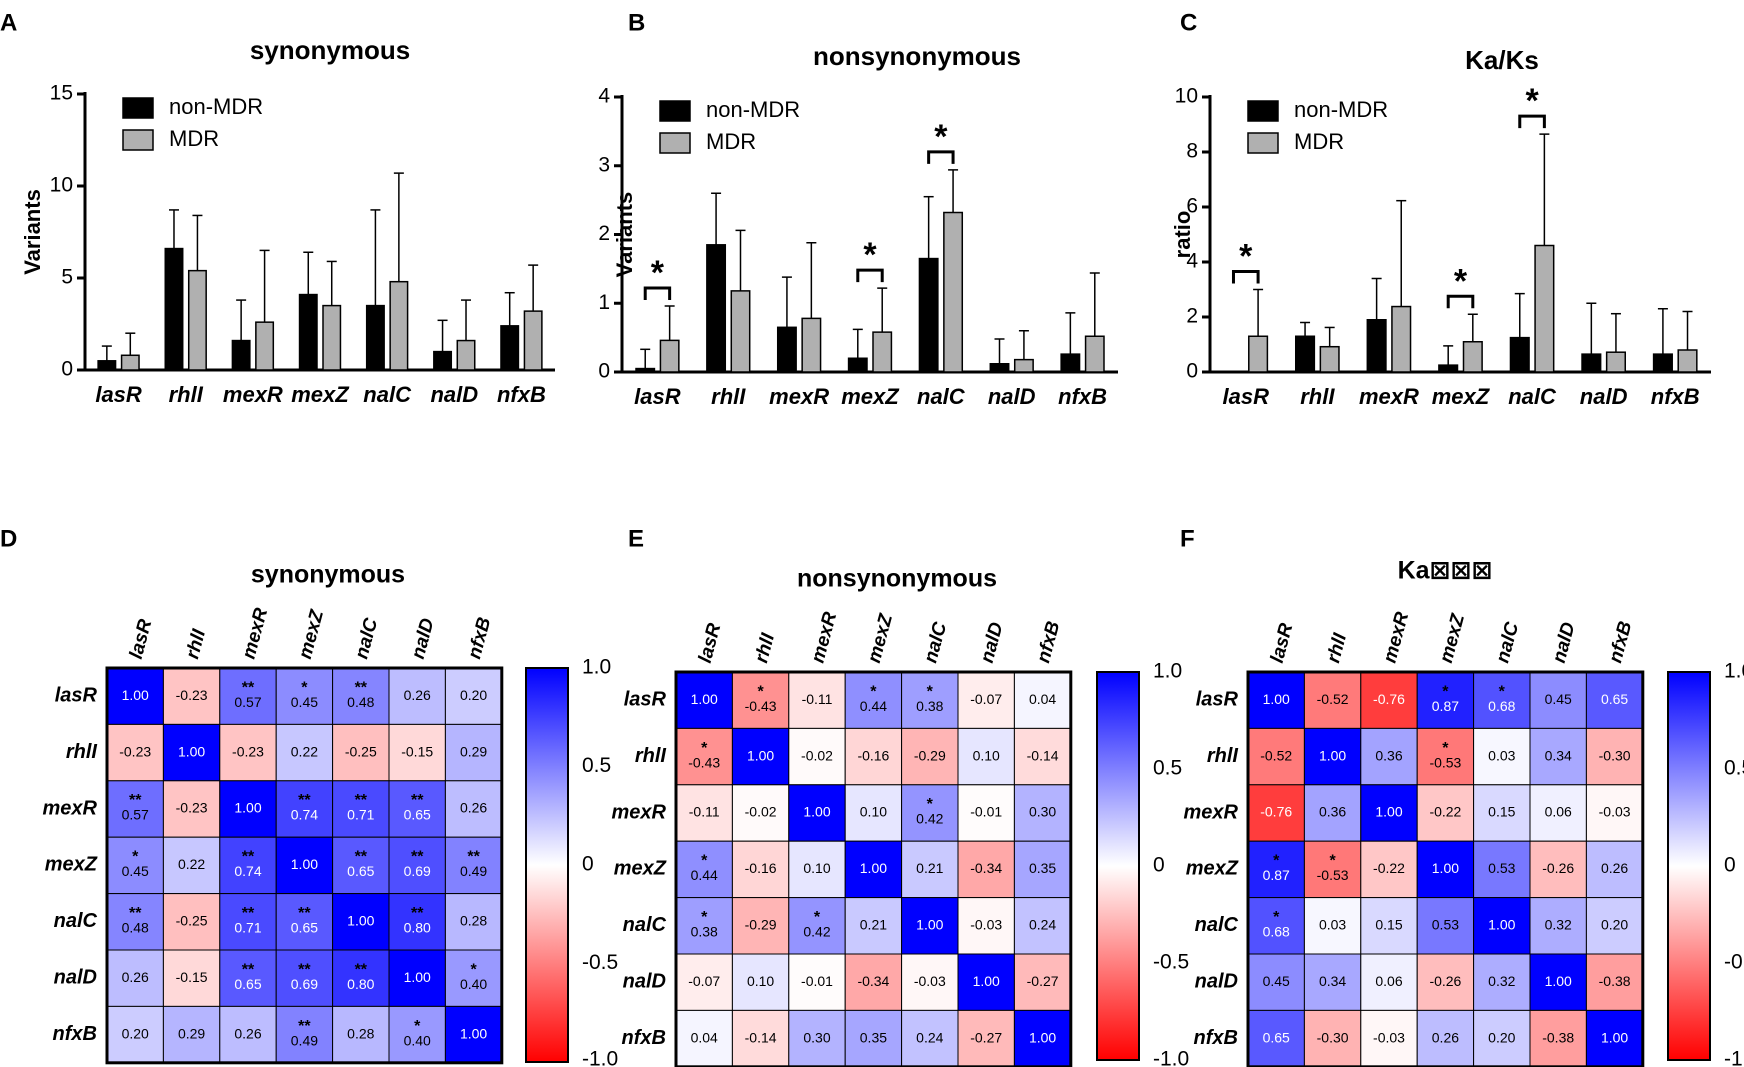 The height and width of the screenshot is (1067, 1744). I want to click on panel-label: E, so click(636, 538).